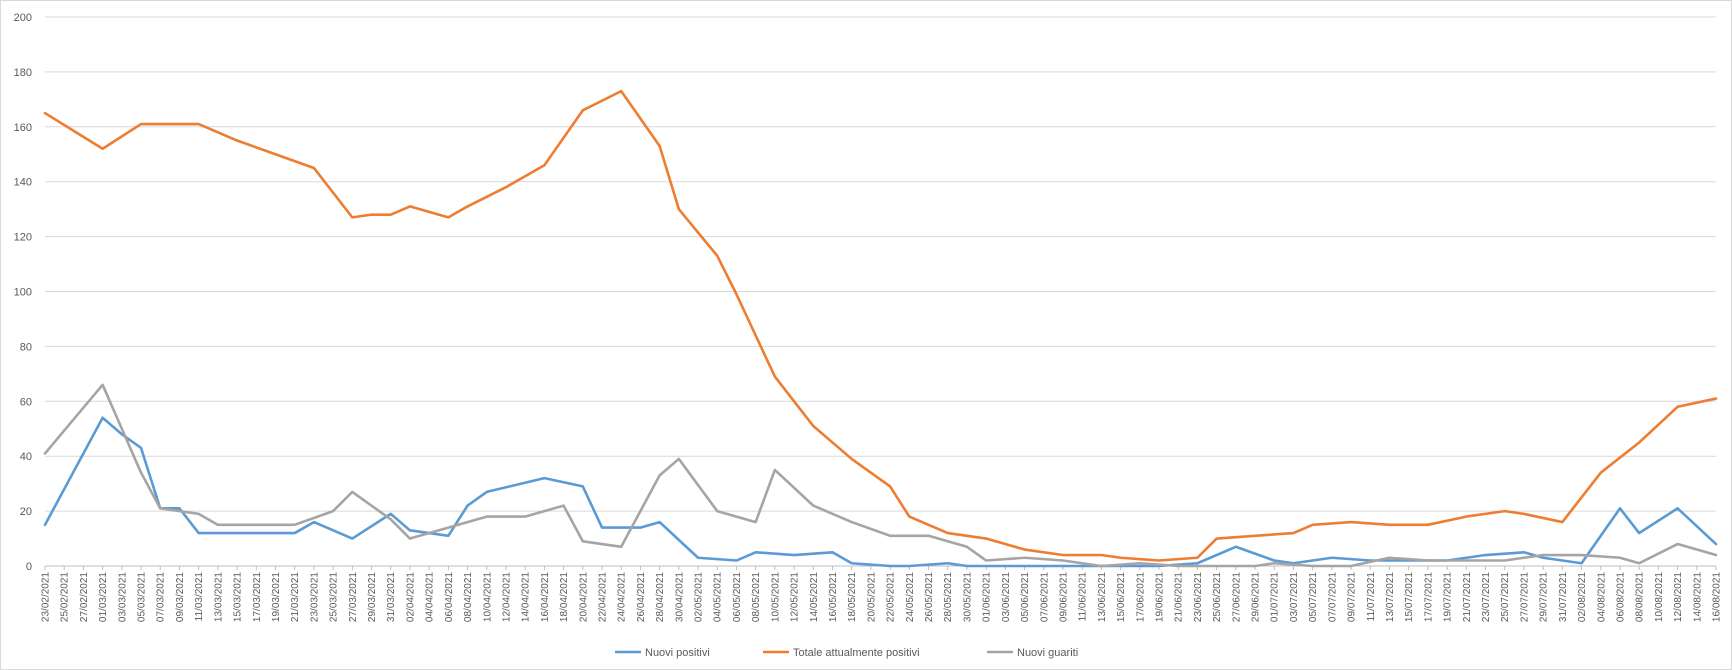 The height and width of the screenshot is (670, 1732). I want to click on x-tick-label: 29/07/2021, so click(1544, 597).